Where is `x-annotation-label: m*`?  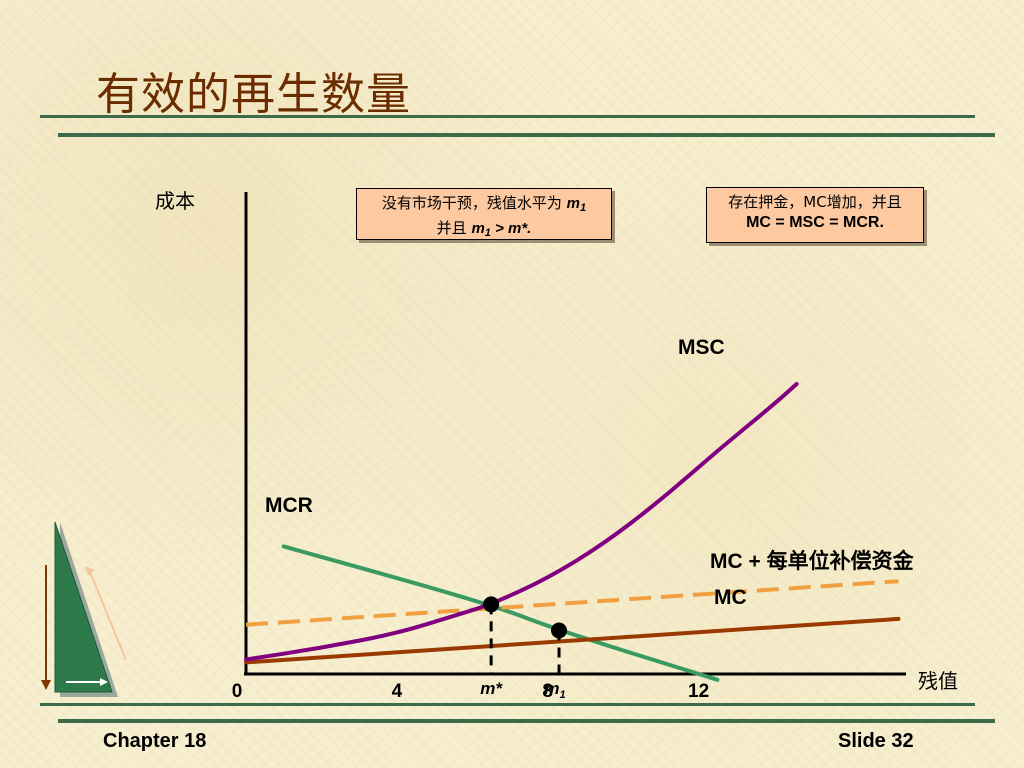 x-annotation-label: m* is located at coordinates (491, 688).